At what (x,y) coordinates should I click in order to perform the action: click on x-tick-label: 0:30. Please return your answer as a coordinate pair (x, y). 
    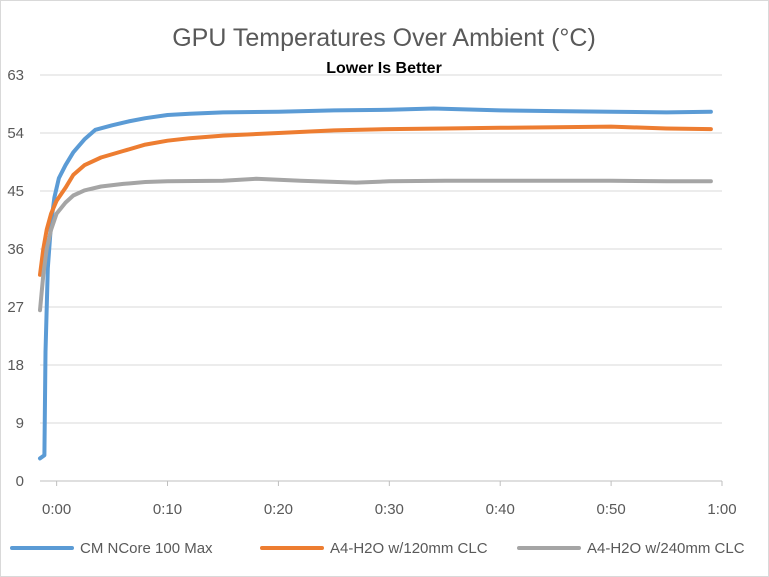
    Looking at the image, I should click on (389, 509).